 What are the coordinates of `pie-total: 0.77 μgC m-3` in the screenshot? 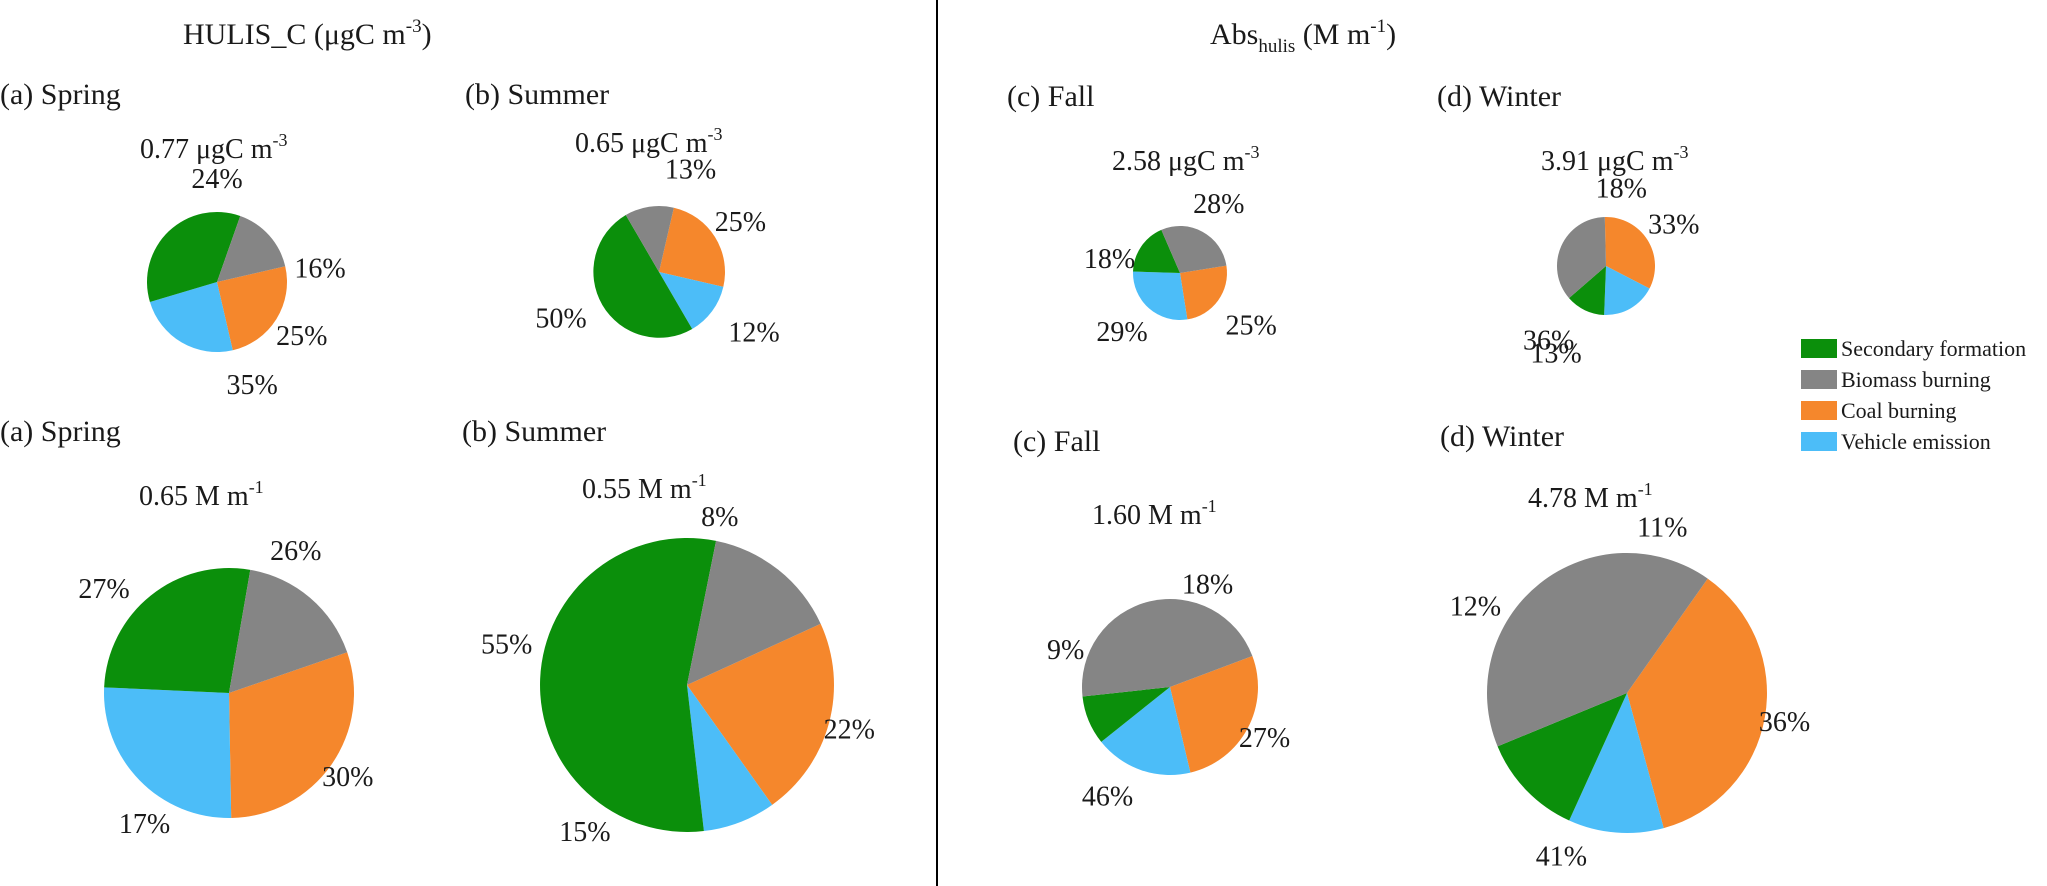 It's located at (213, 147).